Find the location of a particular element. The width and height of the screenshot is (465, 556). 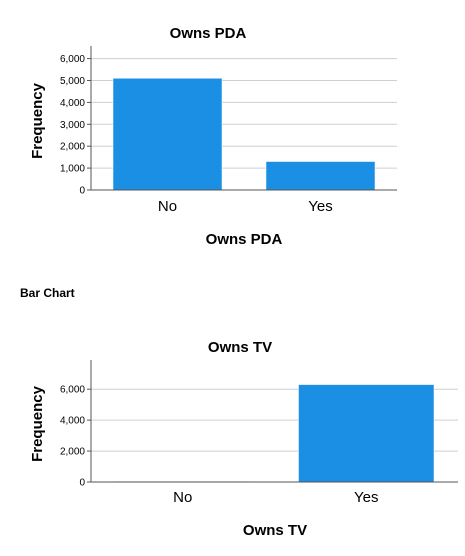

x-axis-title: Owns PDA is located at coordinates (244, 239).